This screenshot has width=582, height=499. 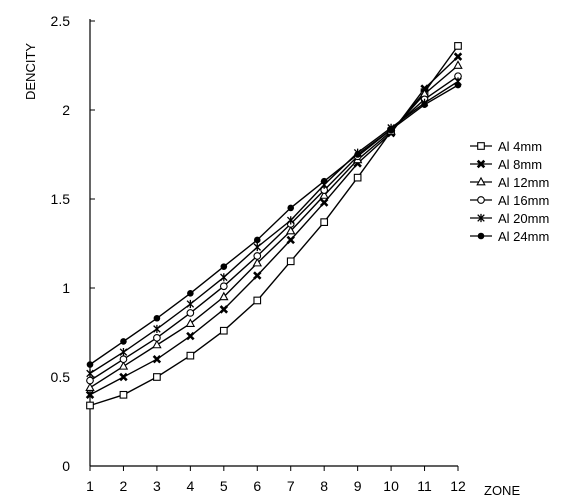 What do you see at coordinates (66, 110) in the screenshot?
I see `y-tick-label: 2` at bounding box center [66, 110].